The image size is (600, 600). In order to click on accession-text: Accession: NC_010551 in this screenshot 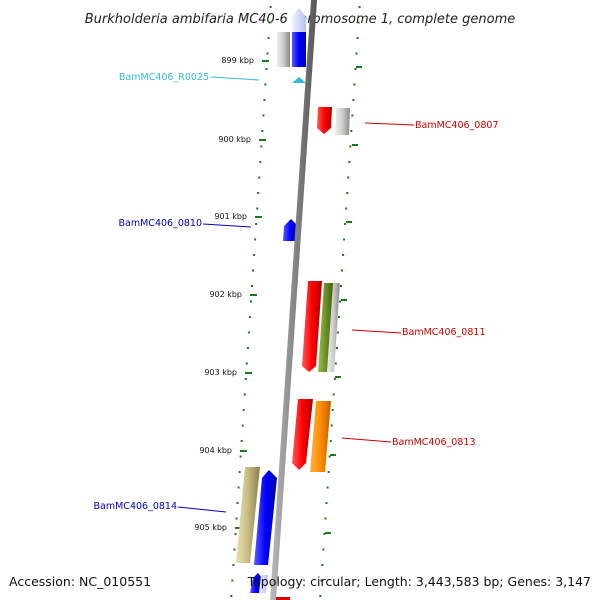, I will do `click(80, 581)`.